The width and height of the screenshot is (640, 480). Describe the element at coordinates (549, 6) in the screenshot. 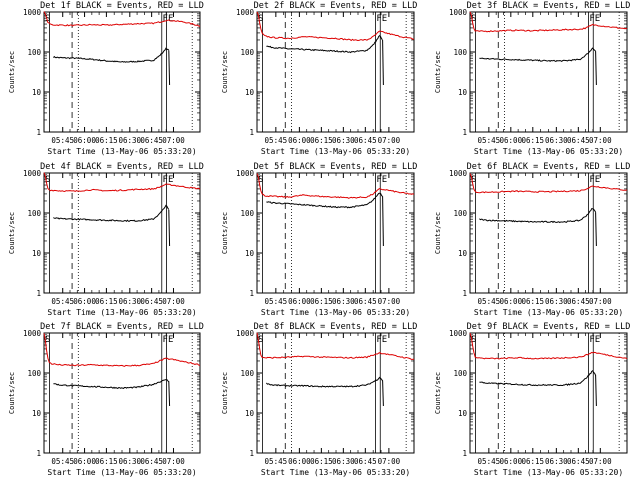

I see `panel-title: Det 3f BLACK = Events, RED = LLD` at that location.